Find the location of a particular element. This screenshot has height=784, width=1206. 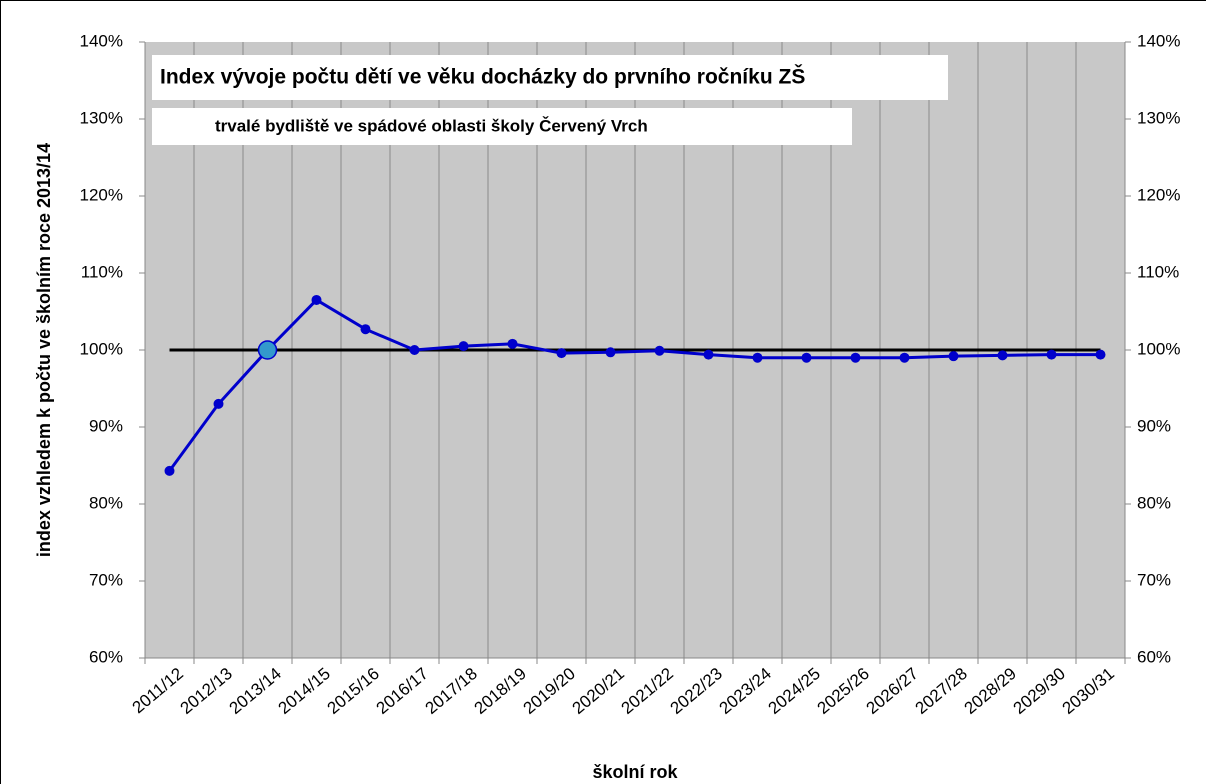

subtitle-box is located at coordinates (502, 126).